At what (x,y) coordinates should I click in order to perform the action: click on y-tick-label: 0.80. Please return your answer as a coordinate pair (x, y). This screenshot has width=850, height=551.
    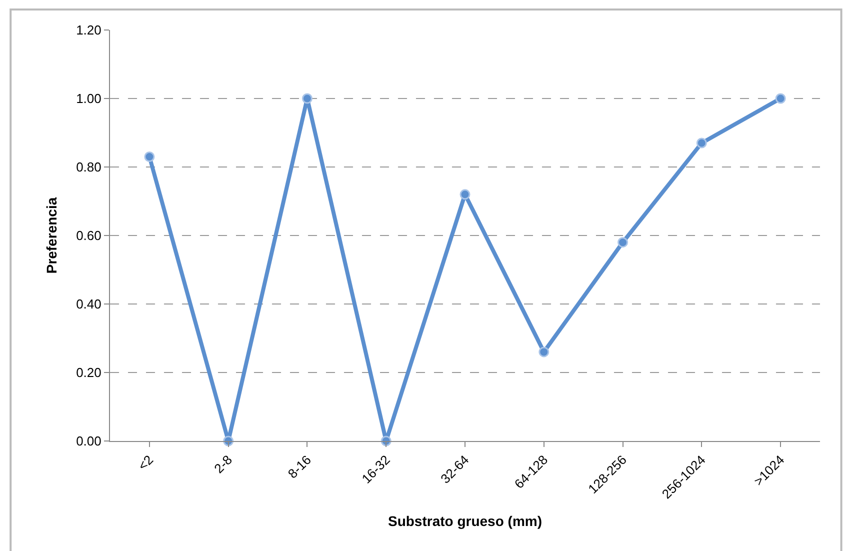
    Looking at the image, I should click on (89, 167).